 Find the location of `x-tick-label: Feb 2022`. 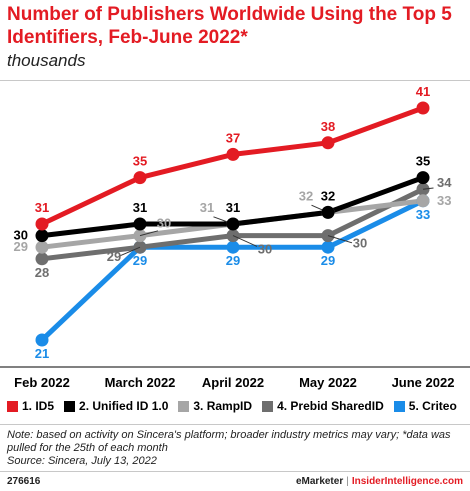

x-tick-label: Feb 2022 is located at coordinates (42, 382).